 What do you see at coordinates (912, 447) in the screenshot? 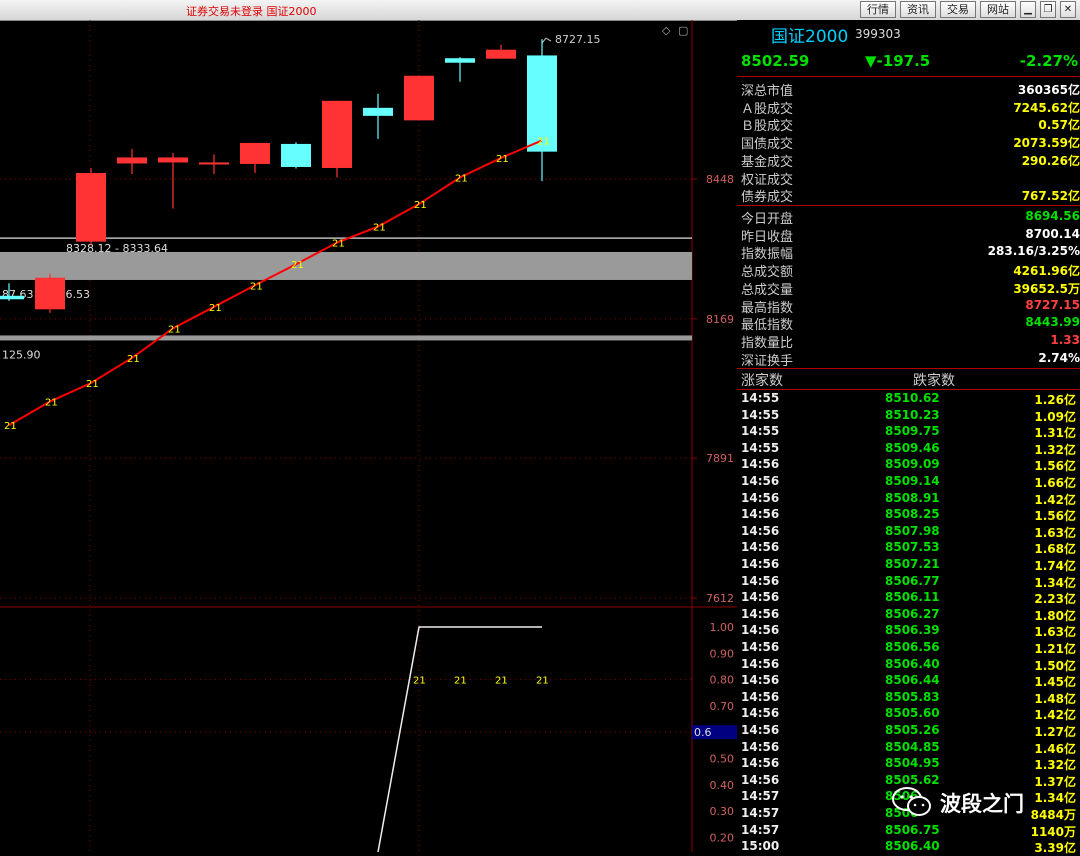
I see `tick-price: 8509.46` at bounding box center [912, 447].